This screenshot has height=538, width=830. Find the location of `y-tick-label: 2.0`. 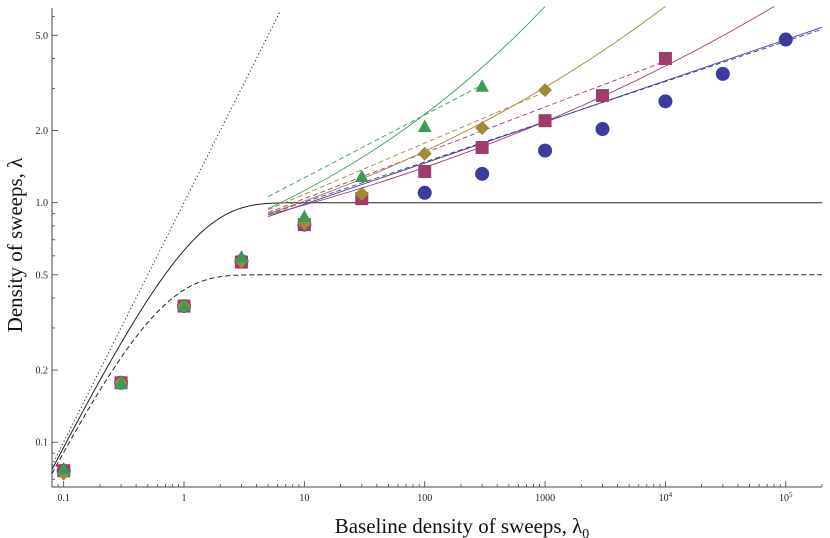

y-tick-label: 2.0 is located at coordinates (42, 131).